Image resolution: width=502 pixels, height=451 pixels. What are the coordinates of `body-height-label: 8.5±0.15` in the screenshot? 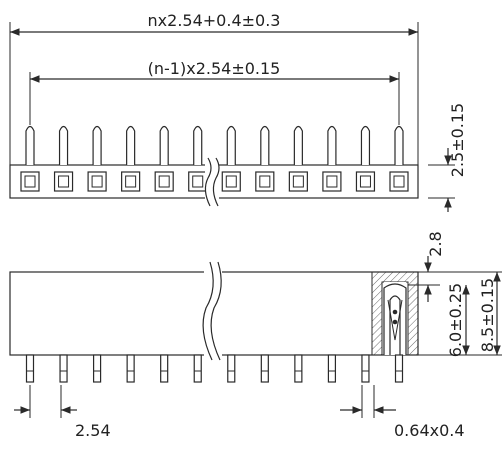 It's located at (487, 315).